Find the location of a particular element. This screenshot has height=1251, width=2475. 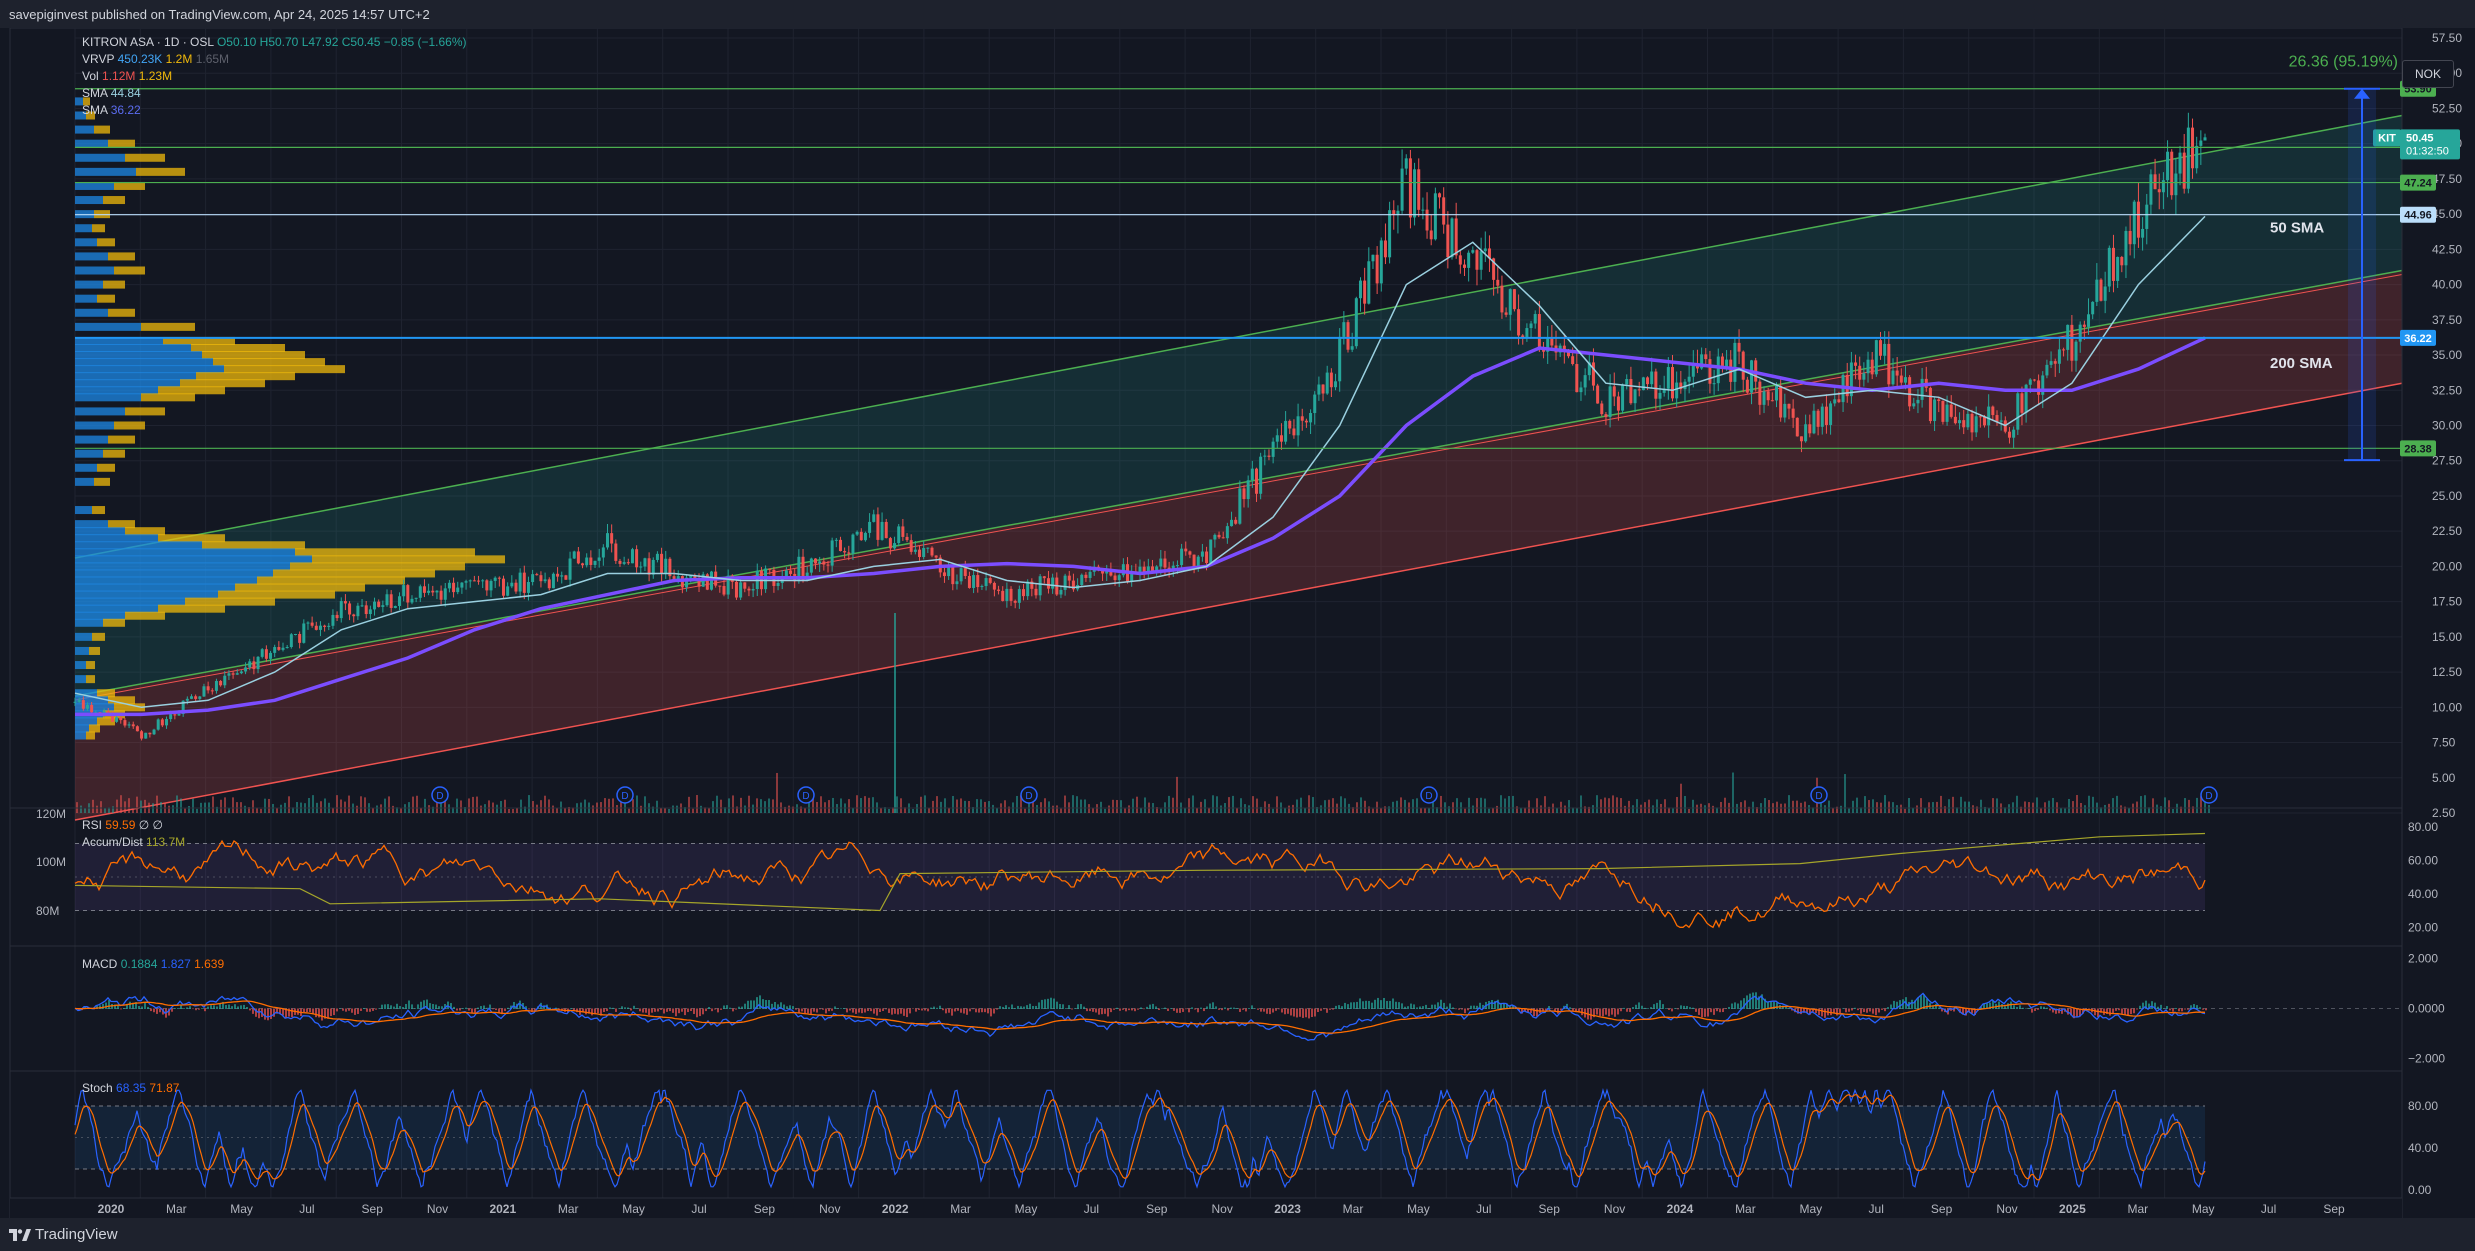

stoch-label: Stoch is located at coordinates (97, 1088).